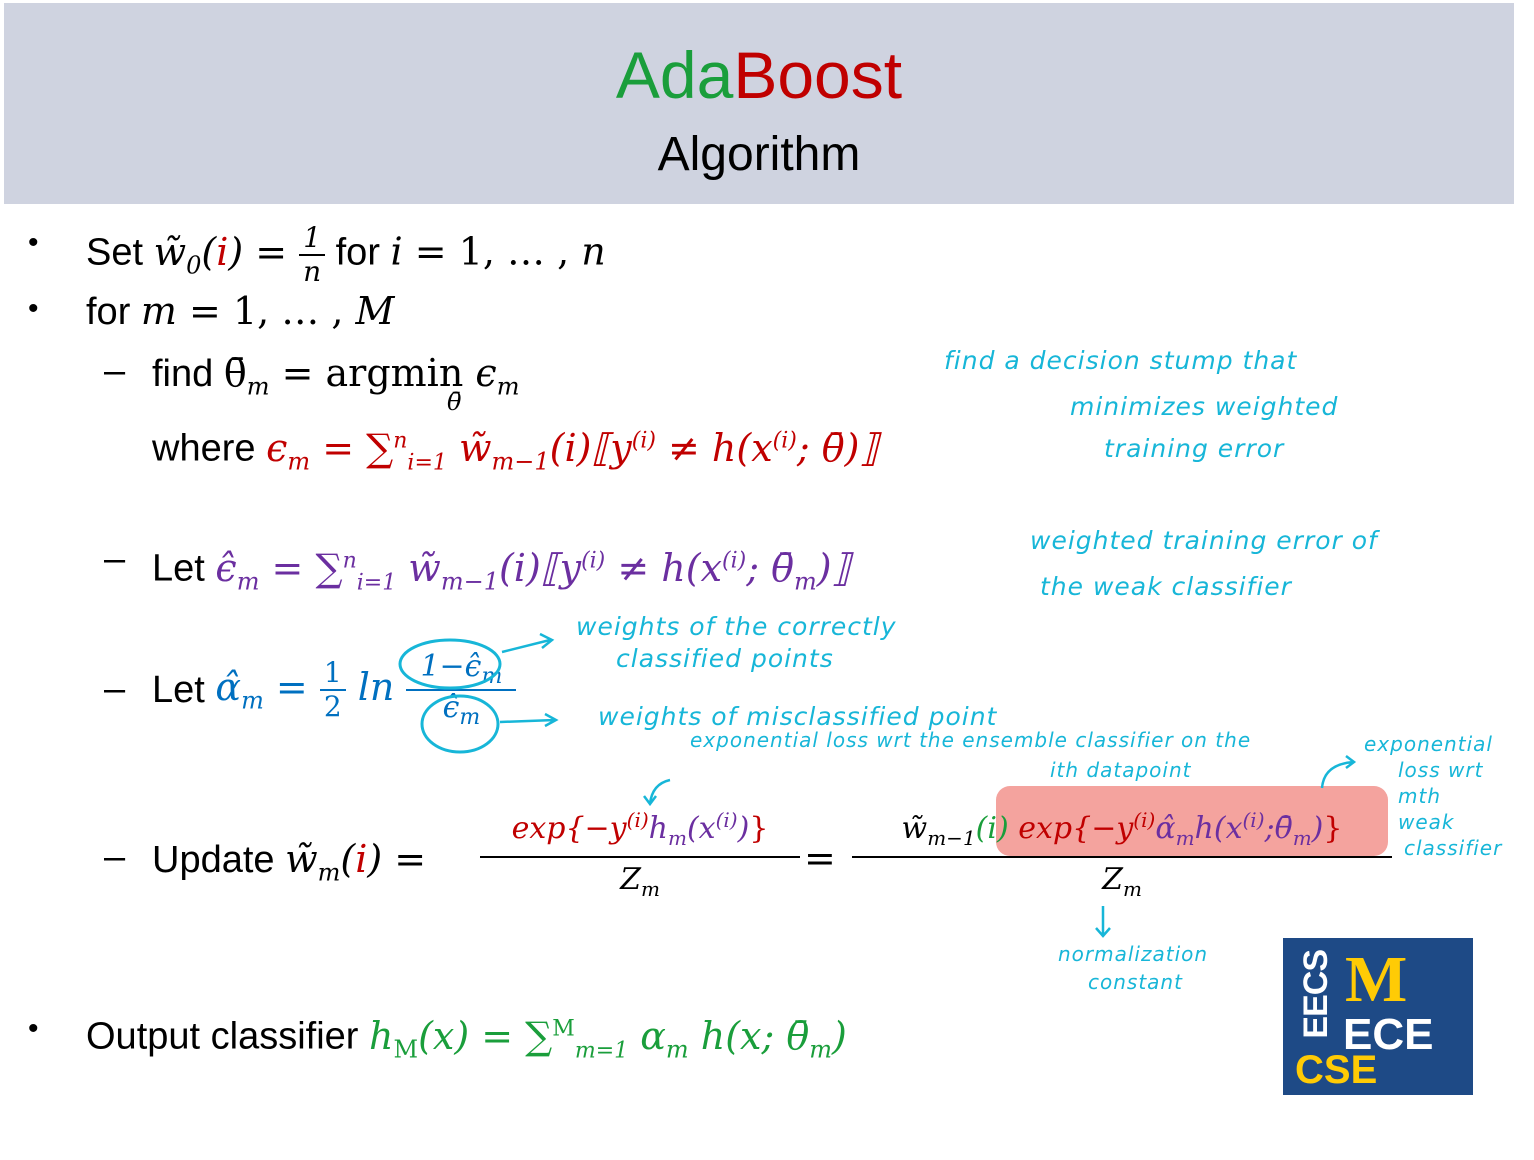 This screenshot has height=1160, width=1534. What do you see at coordinates (798, 716) in the screenshot?
I see `annotation-misclassified: weights of misclassified point` at bounding box center [798, 716].